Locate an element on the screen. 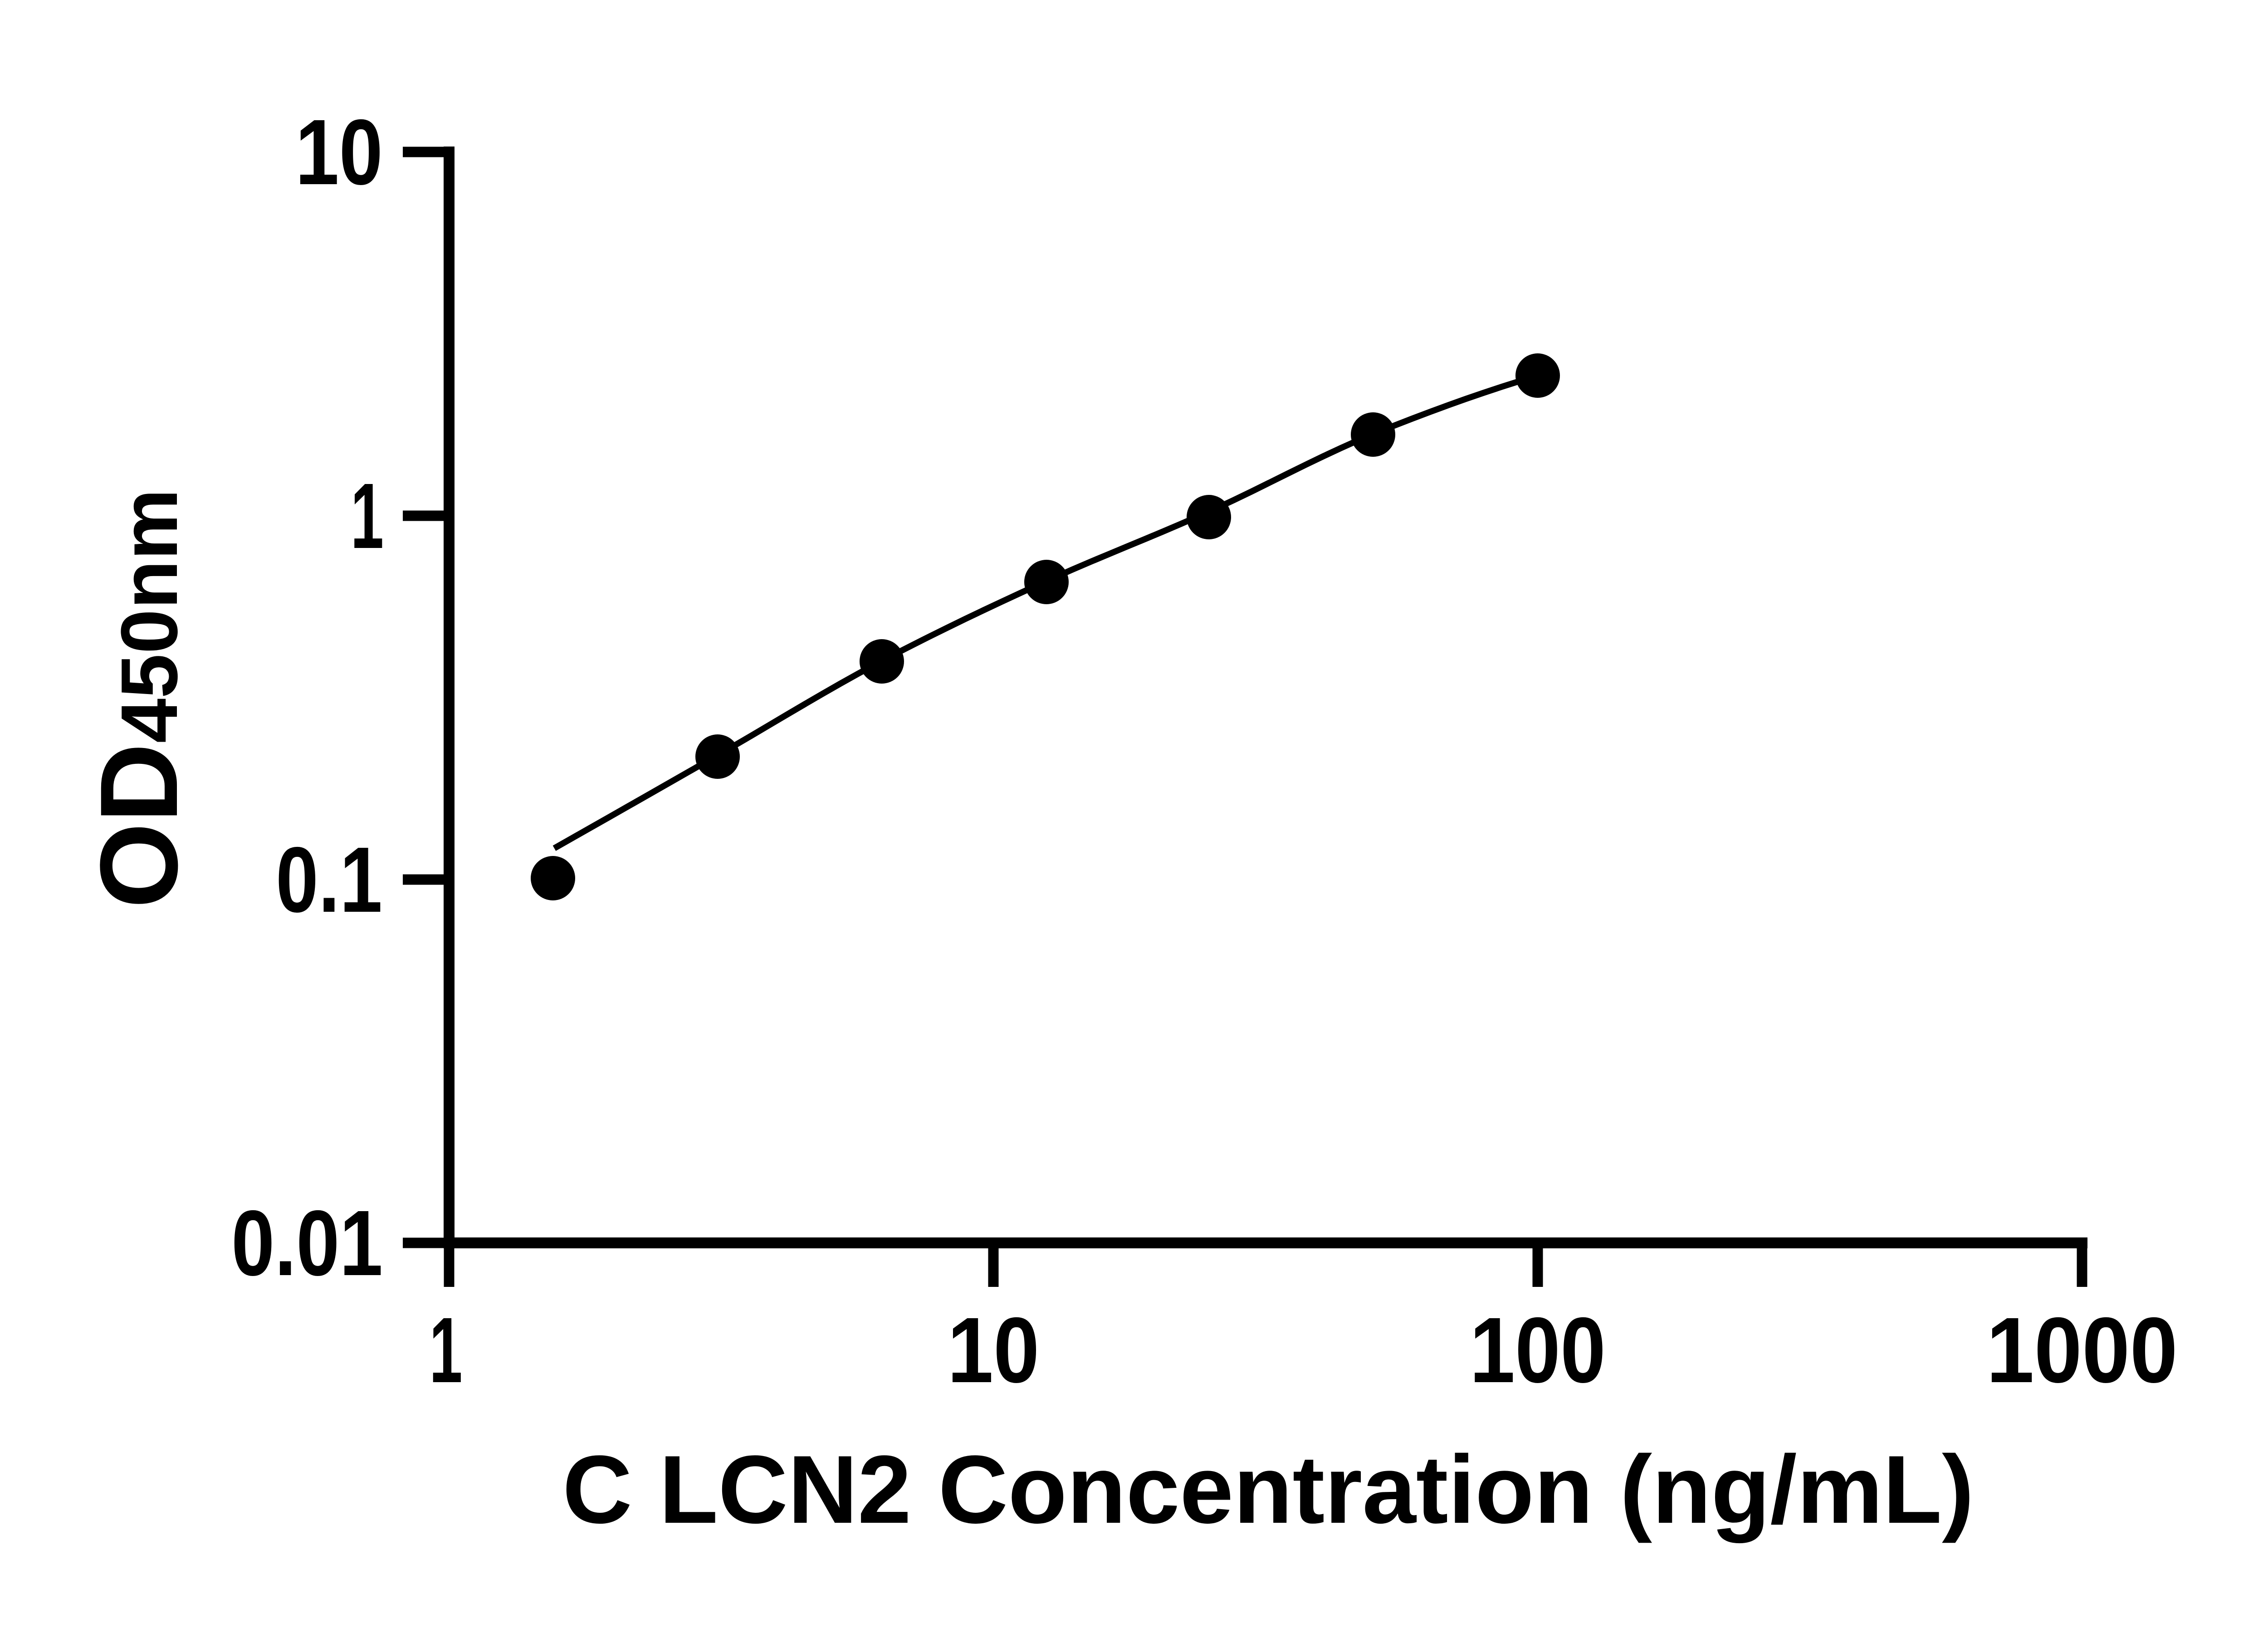 This screenshot has height=1633, width=2268. svg-text: 100 is located at coordinates (1538, 1350).